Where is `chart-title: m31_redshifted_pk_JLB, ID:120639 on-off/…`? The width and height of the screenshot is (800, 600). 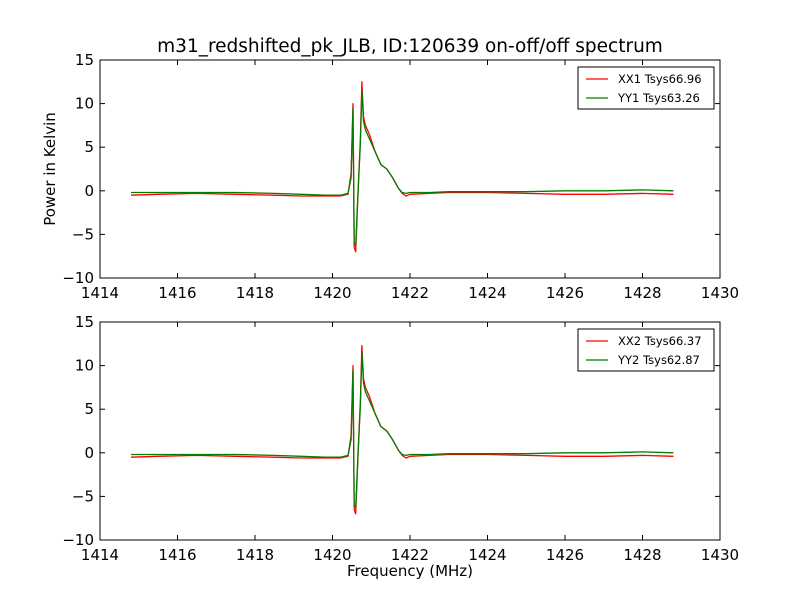 chart-title: m31_redshifted_pk_JLB, ID:120639 on-off/… is located at coordinates (410, 46).